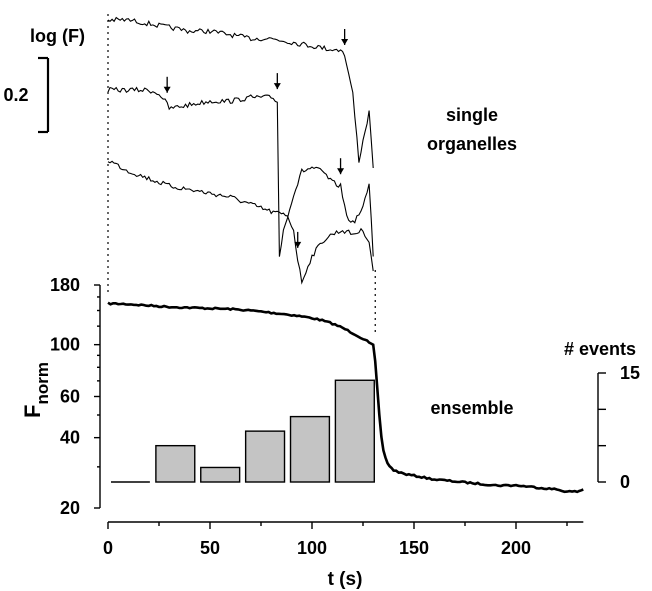  What do you see at coordinates (471, 408) in the screenshot?
I see `ensemble-label: ensemble` at bounding box center [471, 408].